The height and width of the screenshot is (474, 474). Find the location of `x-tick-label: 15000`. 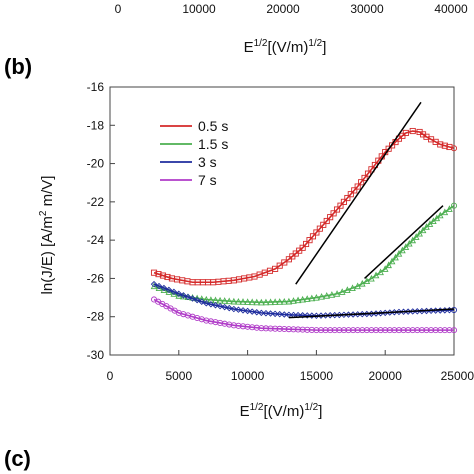

x-tick-label: 15000 is located at coordinates (317, 376).